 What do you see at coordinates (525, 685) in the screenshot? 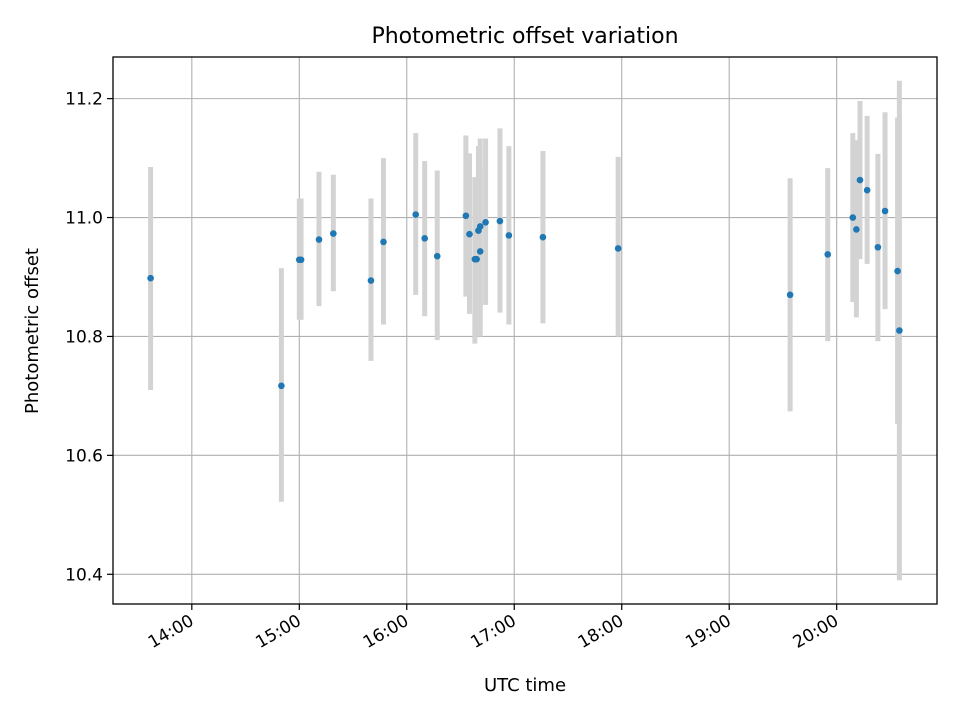
I see `x-axis-label: UTC time` at bounding box center [525, 685].